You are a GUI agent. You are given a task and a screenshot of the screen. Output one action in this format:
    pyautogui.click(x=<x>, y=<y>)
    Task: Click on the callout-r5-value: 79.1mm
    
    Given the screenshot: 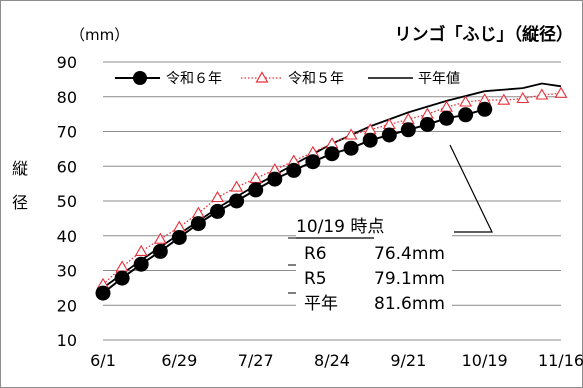 What is the action you would take?
    pyautogui.click(x=409, y=279)
    